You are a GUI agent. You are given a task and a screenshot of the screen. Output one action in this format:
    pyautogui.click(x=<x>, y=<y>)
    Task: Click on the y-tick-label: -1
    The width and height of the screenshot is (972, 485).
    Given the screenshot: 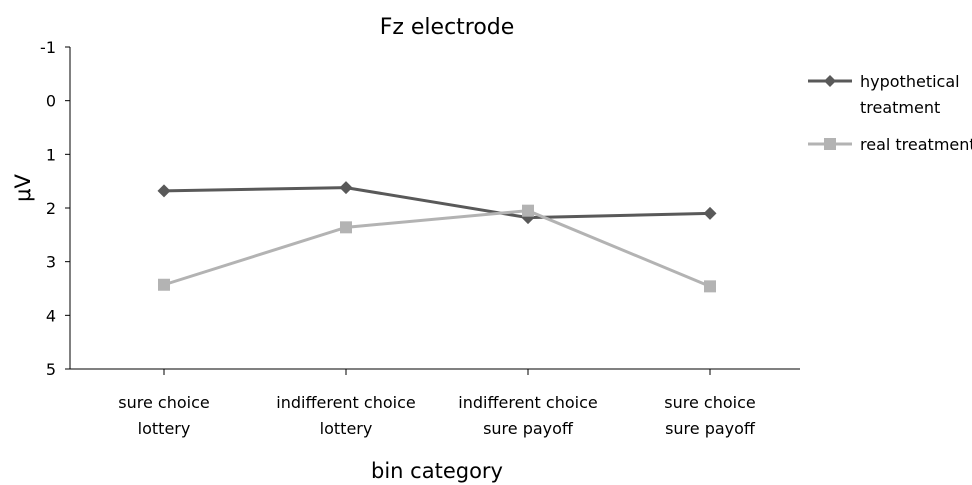 What is the action you would take?
    pyautogui.click(x=48, y=47)
    